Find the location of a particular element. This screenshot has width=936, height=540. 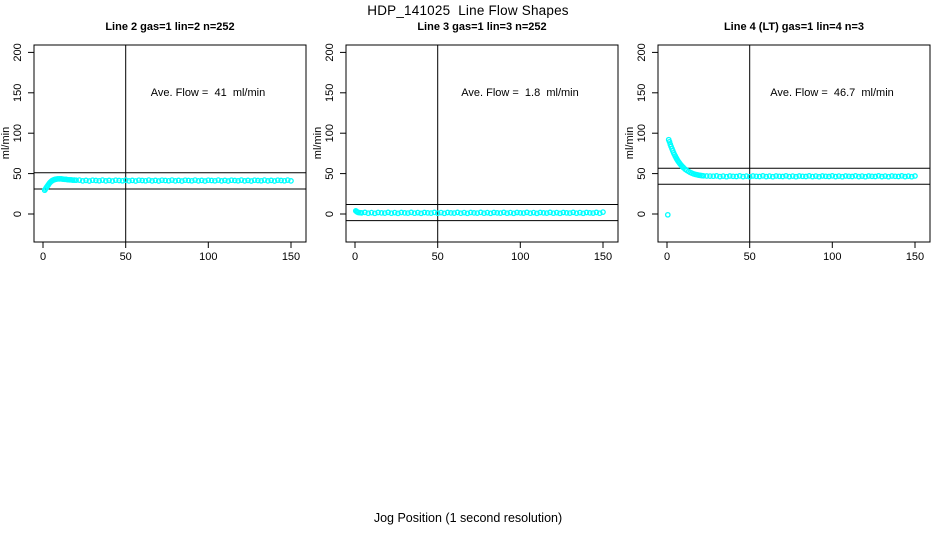

panel-title: Line 3 gas=1 lin=3 n=252 is located at coordinates (482, 27).